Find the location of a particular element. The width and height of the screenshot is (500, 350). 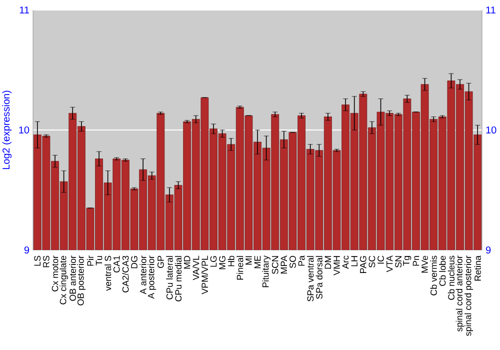

x-tick-label: ME is located at coordinates (257, 262).